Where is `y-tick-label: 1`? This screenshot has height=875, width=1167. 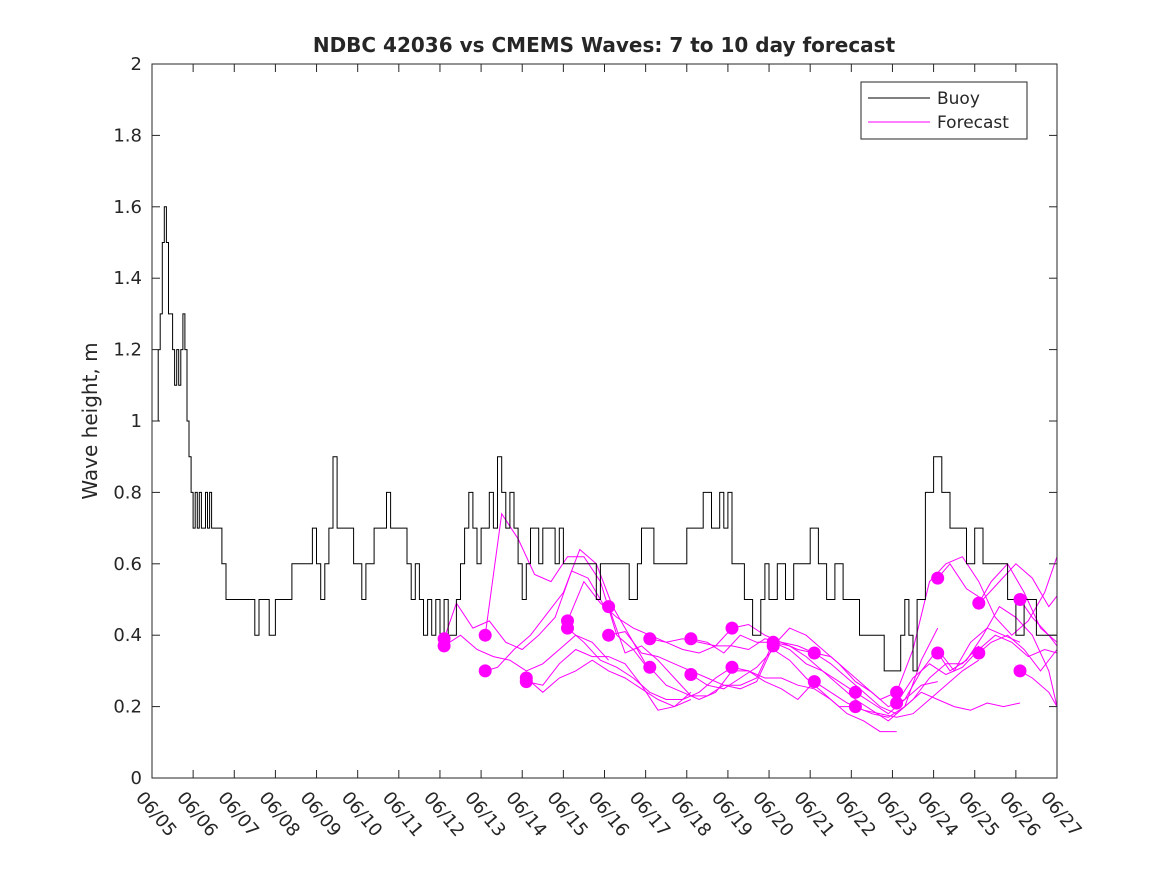
y-tick-label: 1 is located at coordinates (136, 421).